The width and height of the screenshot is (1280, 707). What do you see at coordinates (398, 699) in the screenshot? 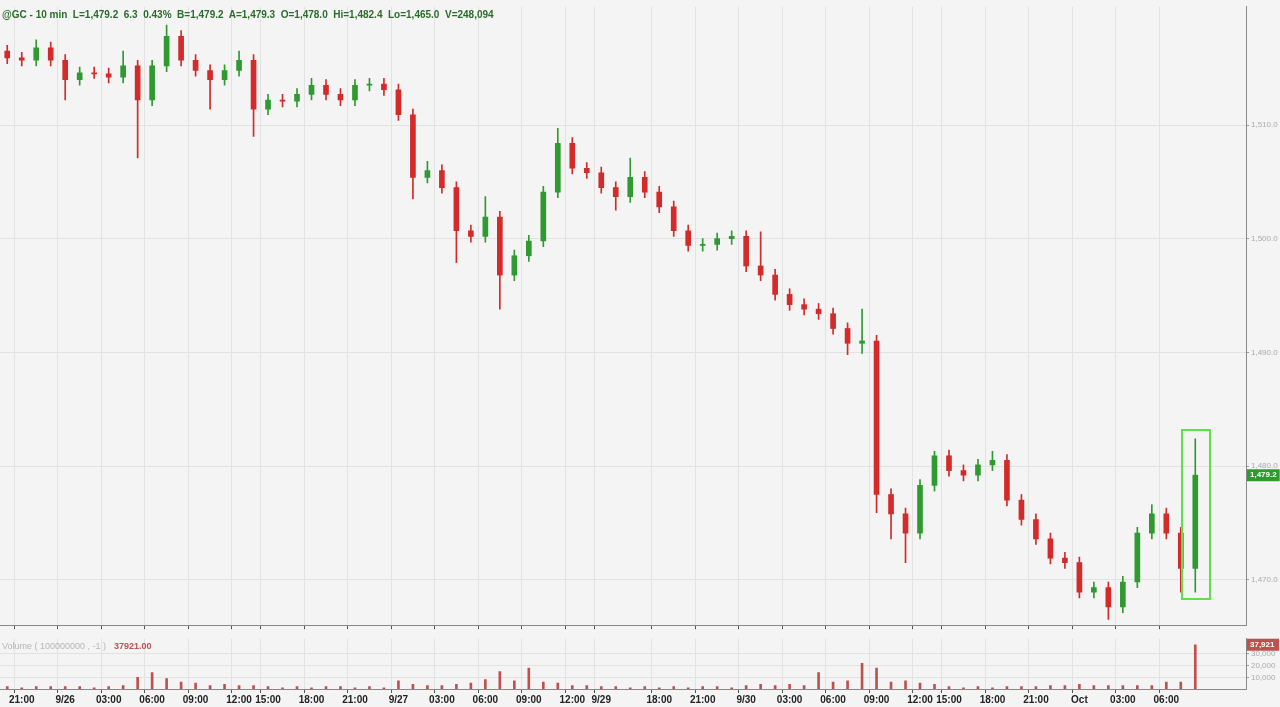
I see `x-tick-label: 9/27` at bounding box center [398, 699].